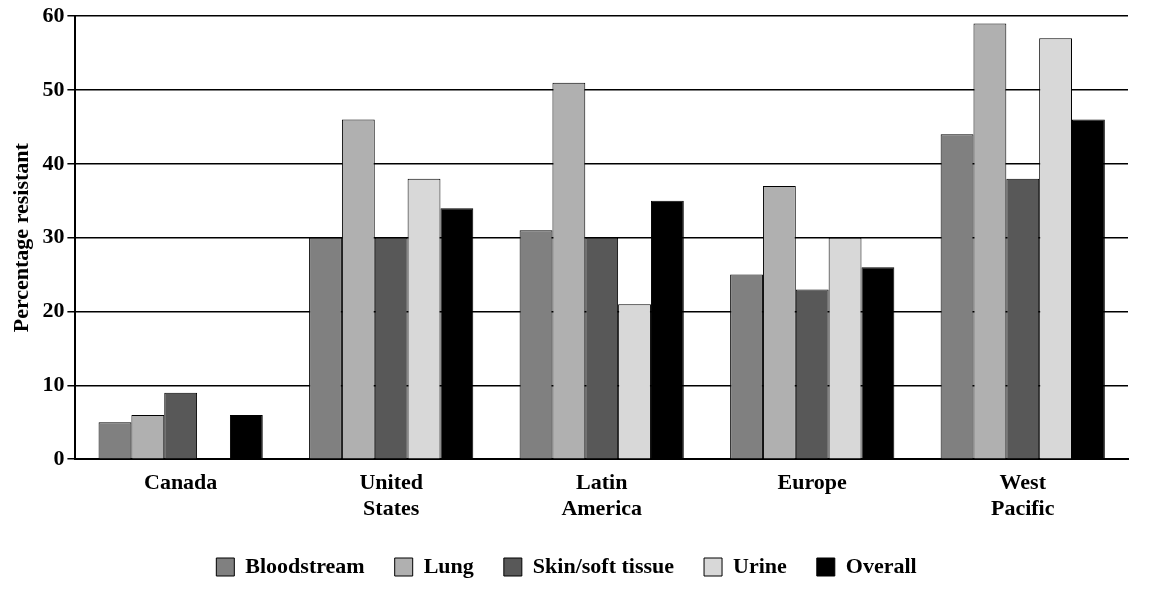 This screenshot has height=593, width=1158. I want to click on x-tick-label: United States, so click(391, 495).